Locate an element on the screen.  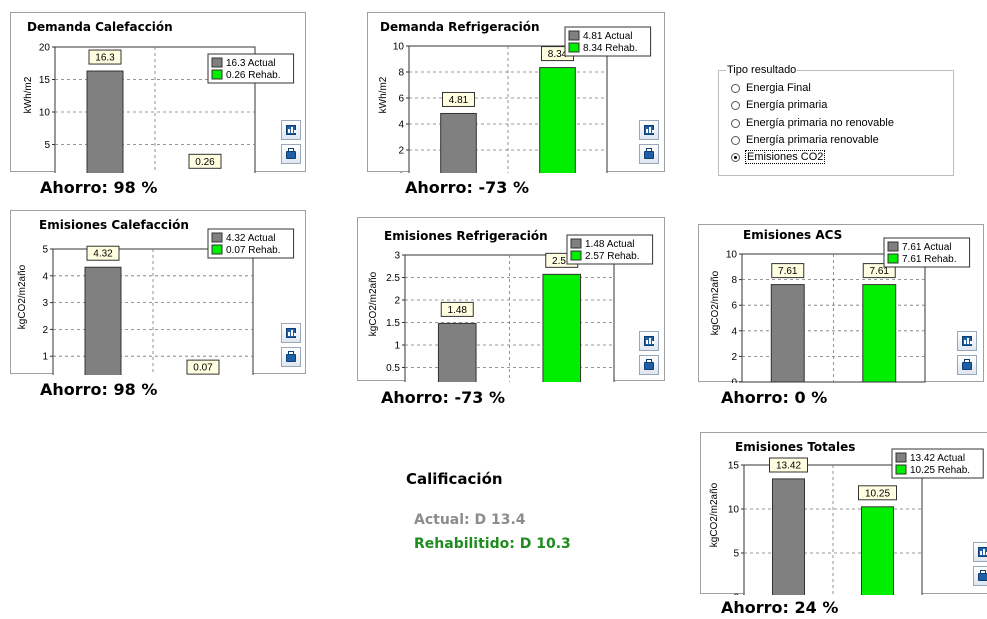
radio-button-selected is located at coordinates (735, 157).